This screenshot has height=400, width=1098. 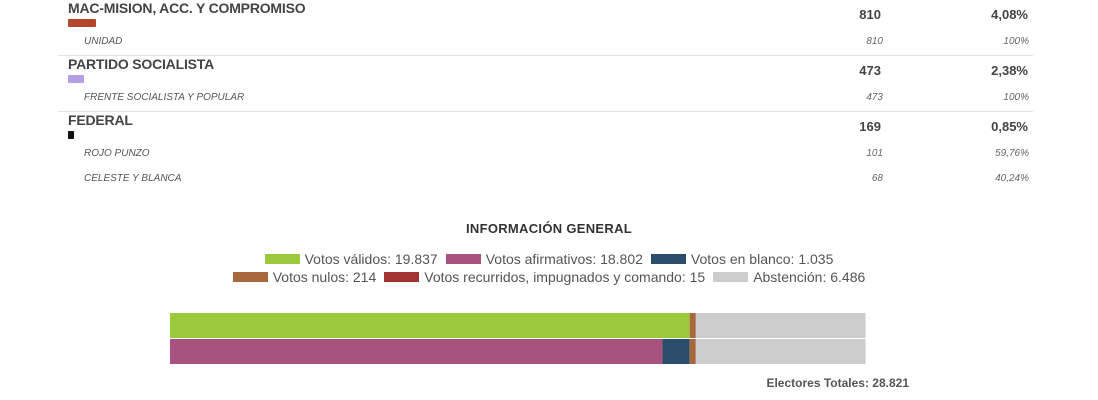 What do you see at coordinates (1012, 153) in the screenshot?
I see `list-percent: 59,76%` at bounding box center [1012, 153].